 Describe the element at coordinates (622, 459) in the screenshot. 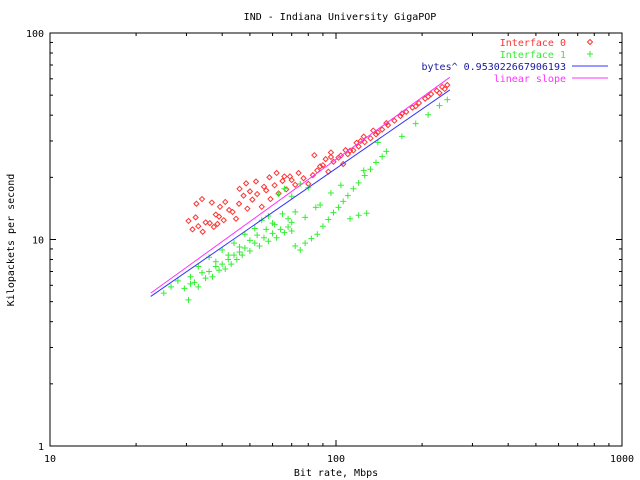

I see `x-tick-label: 1000` at that location.